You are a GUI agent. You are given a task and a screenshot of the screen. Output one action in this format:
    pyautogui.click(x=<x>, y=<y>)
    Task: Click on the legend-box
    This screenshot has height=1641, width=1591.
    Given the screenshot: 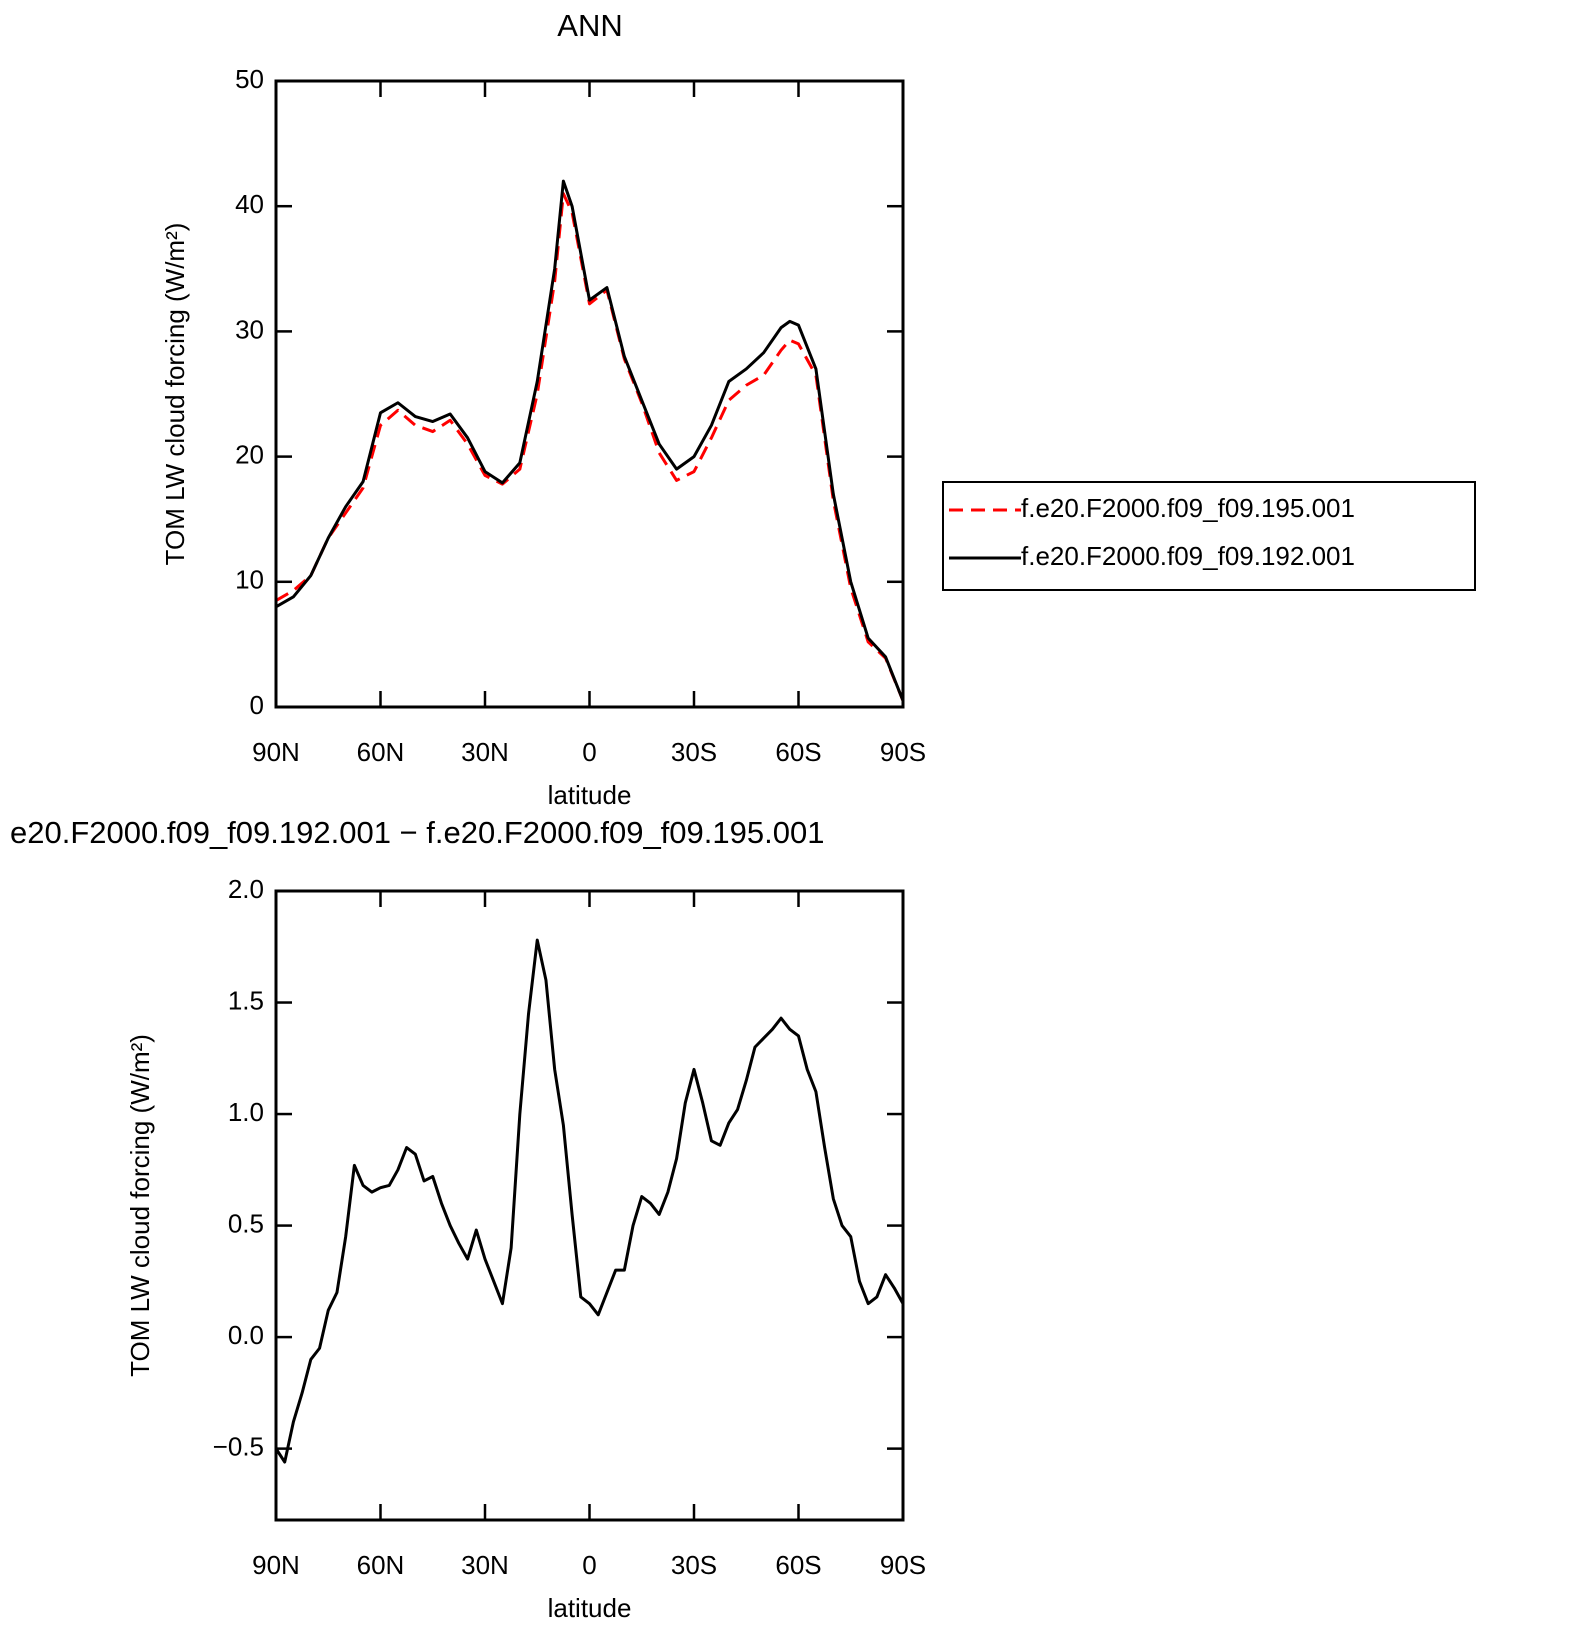 What is the action you would take?
    pyautogui.click(x=1209, y=536)
    